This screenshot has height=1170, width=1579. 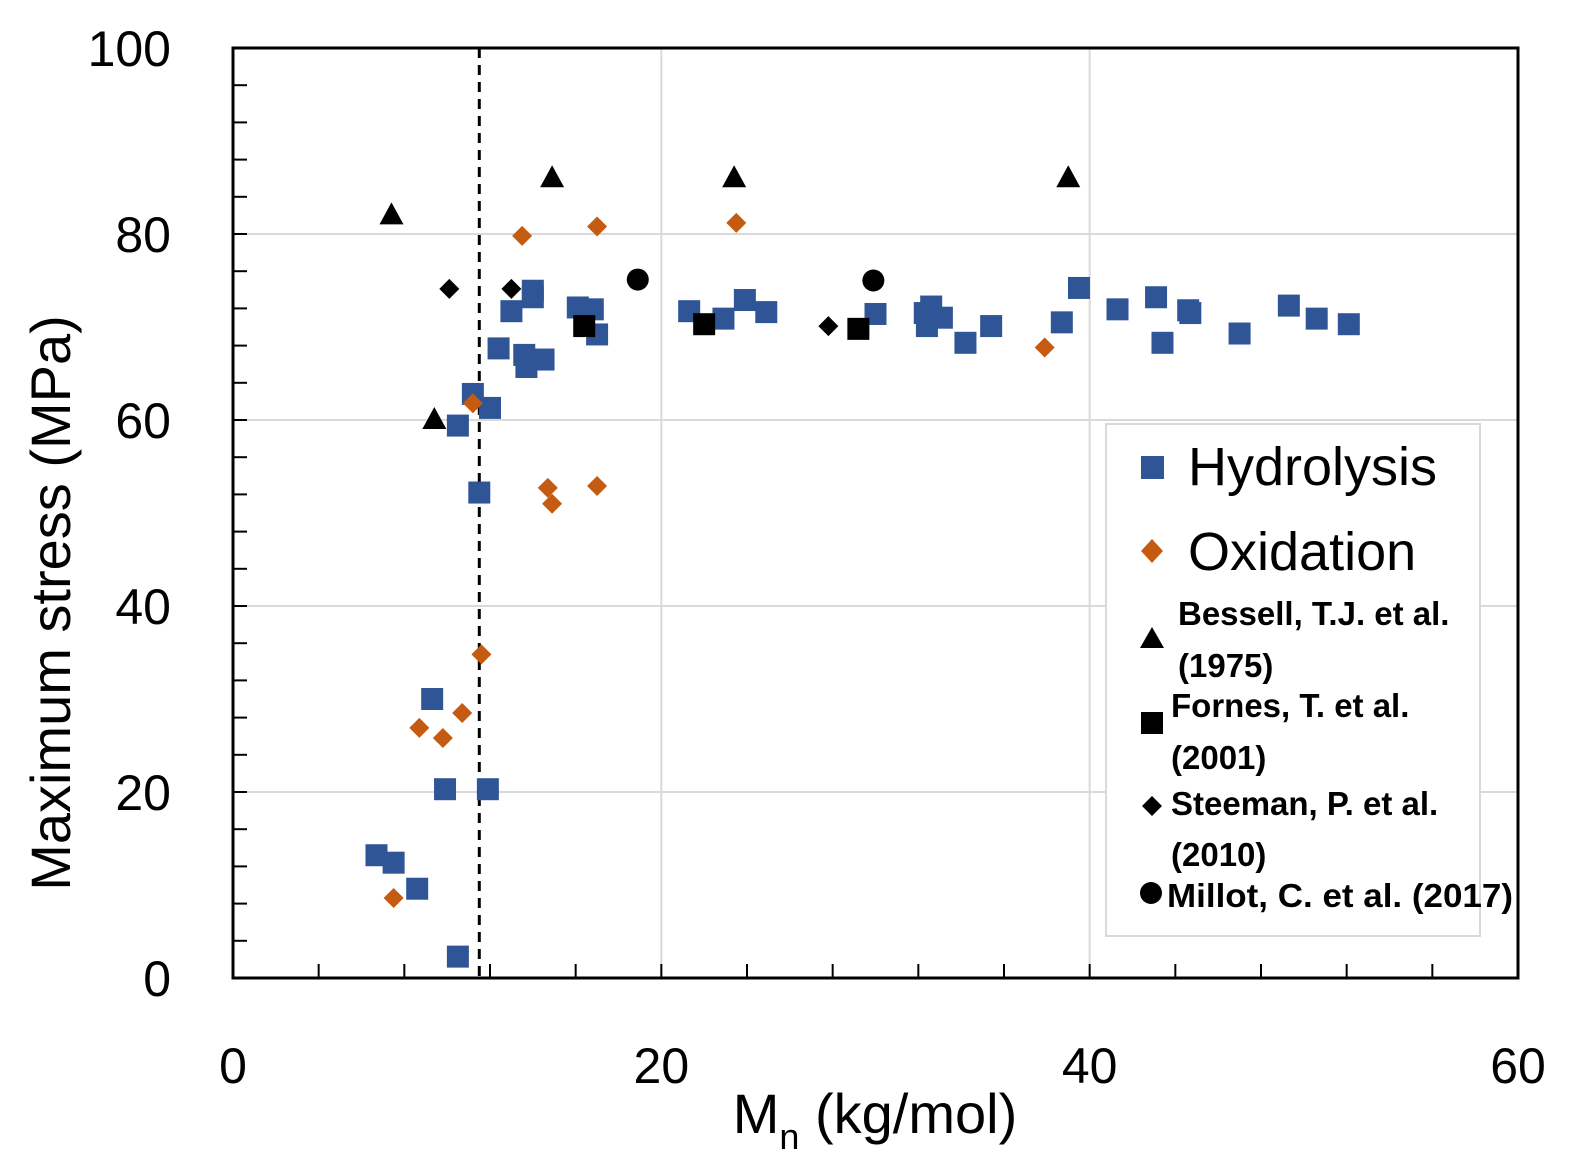 What do you see at coordinates (1312, 467) in the screenshot?
I see `legend-label-hydrolysis: Hydrolysis` at bounding box center [1312, 467].